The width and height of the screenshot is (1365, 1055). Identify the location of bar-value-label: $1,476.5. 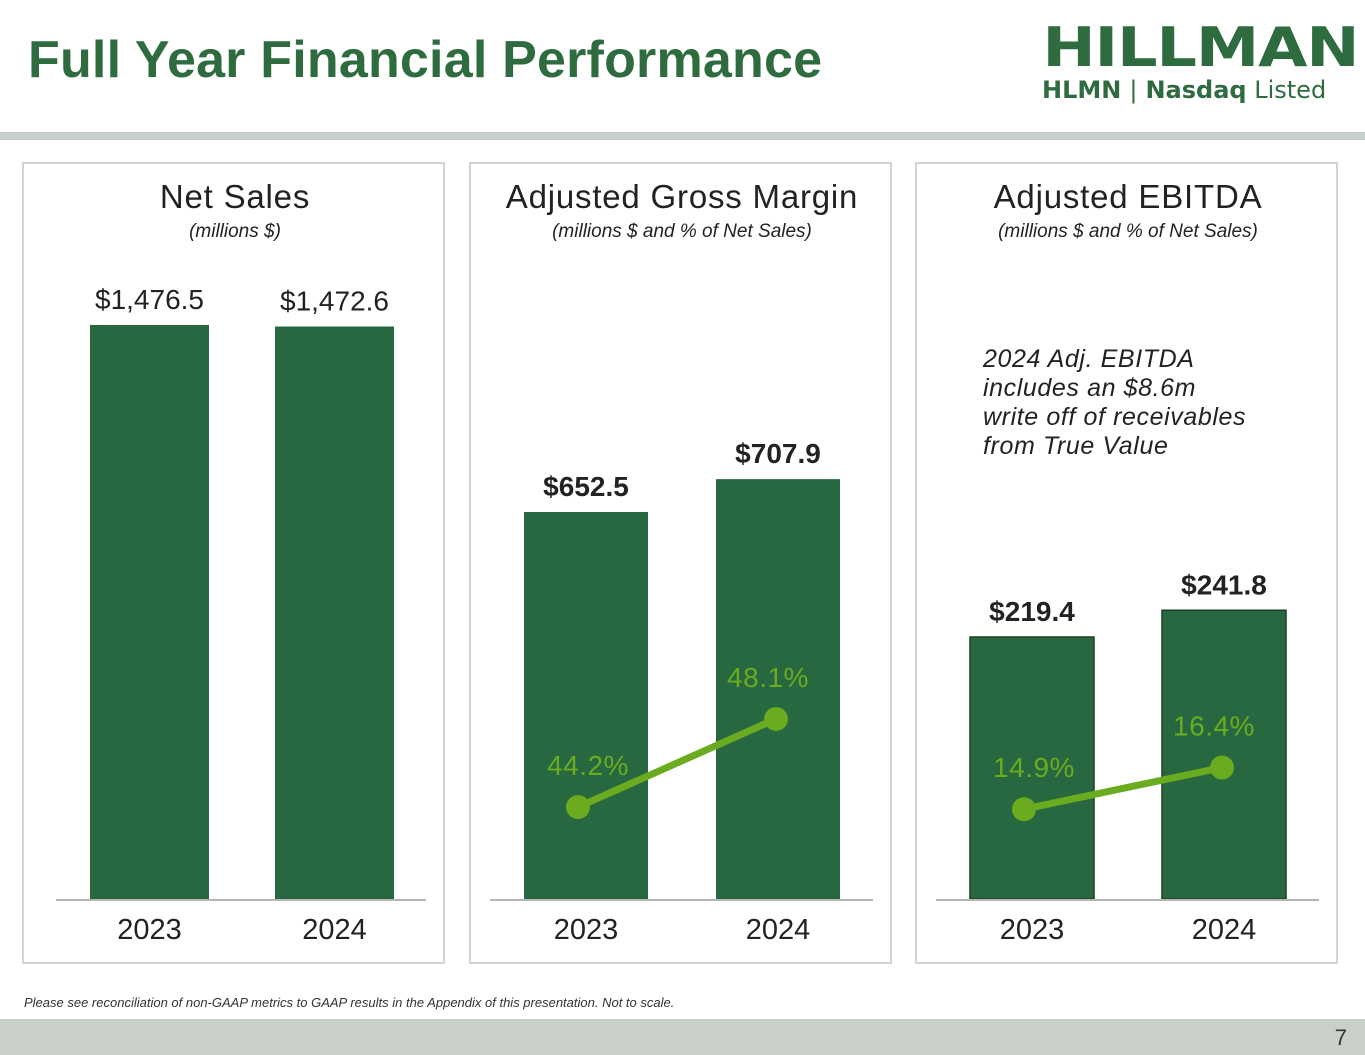
(149, 299).